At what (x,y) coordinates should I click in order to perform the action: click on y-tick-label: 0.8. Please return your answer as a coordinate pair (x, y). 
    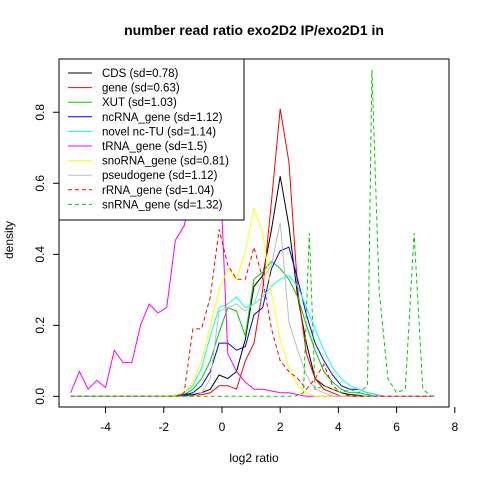
    Looking at the image, I should click on (40, 112).